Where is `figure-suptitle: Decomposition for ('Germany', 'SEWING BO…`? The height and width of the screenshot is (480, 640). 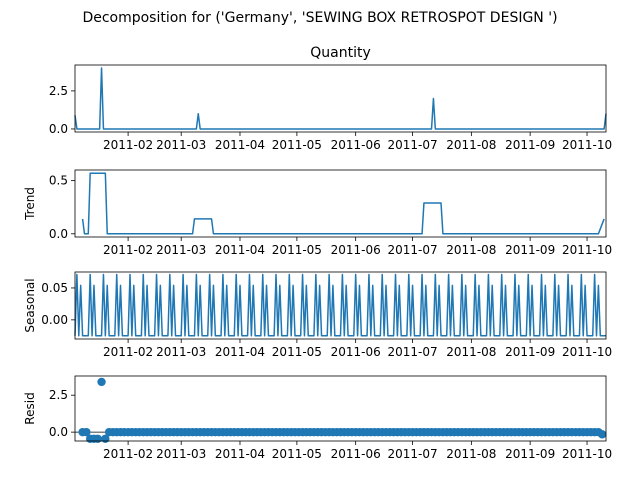 figure-suptitle: Decomposition for ('Germany', 'SEWING BO… is located at coordinates (319, 18).